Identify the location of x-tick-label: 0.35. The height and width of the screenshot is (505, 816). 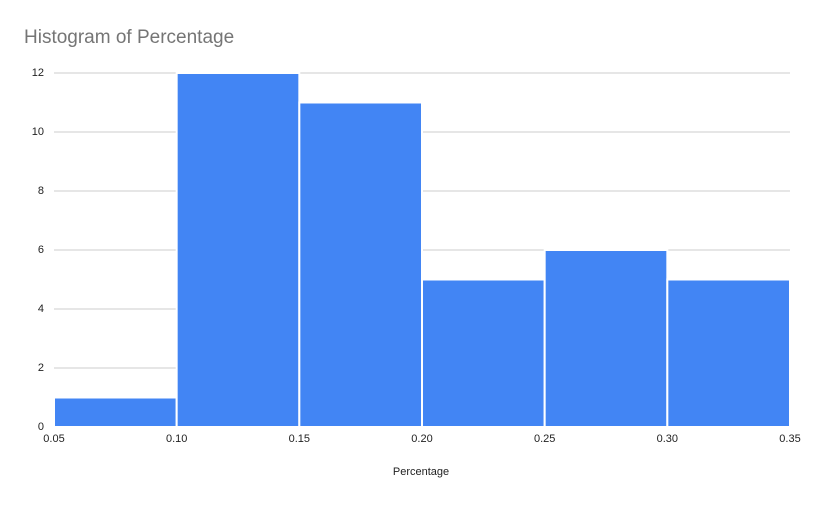
(789, 439).